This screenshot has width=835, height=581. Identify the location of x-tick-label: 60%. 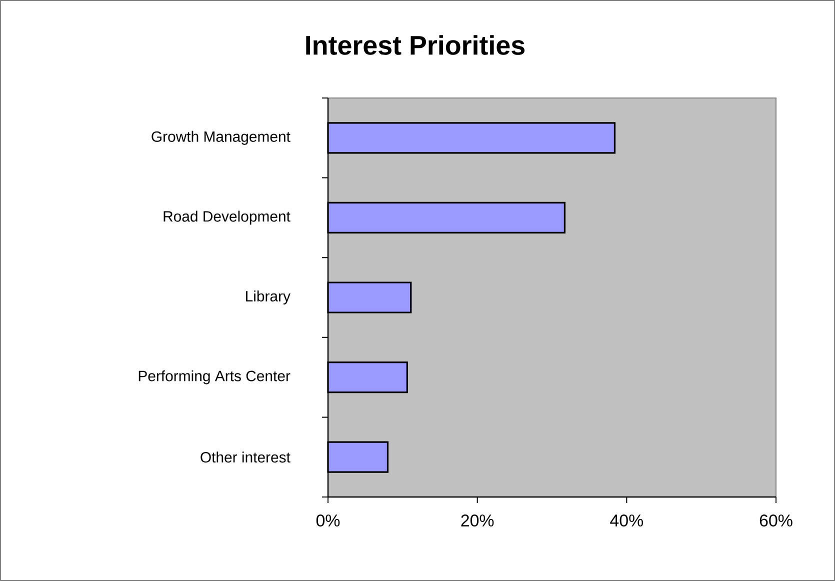
(776, 520).